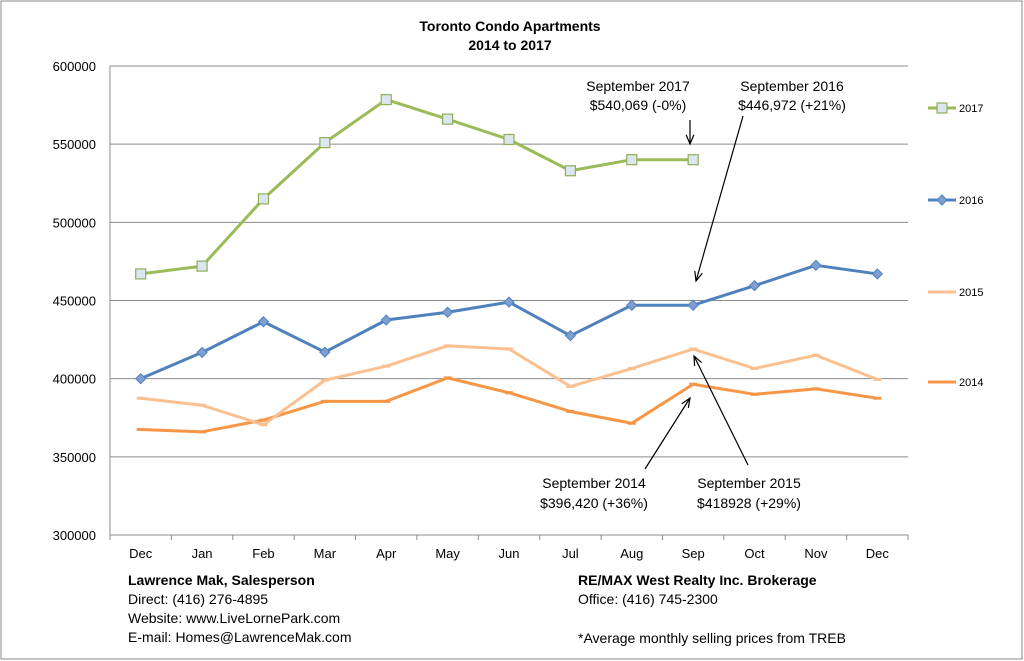 This screenshot has height=661, width=1024. Describe the element at coordinates (570, 553) in the screenshot. I see `x-tick-label: Jul` at that location.